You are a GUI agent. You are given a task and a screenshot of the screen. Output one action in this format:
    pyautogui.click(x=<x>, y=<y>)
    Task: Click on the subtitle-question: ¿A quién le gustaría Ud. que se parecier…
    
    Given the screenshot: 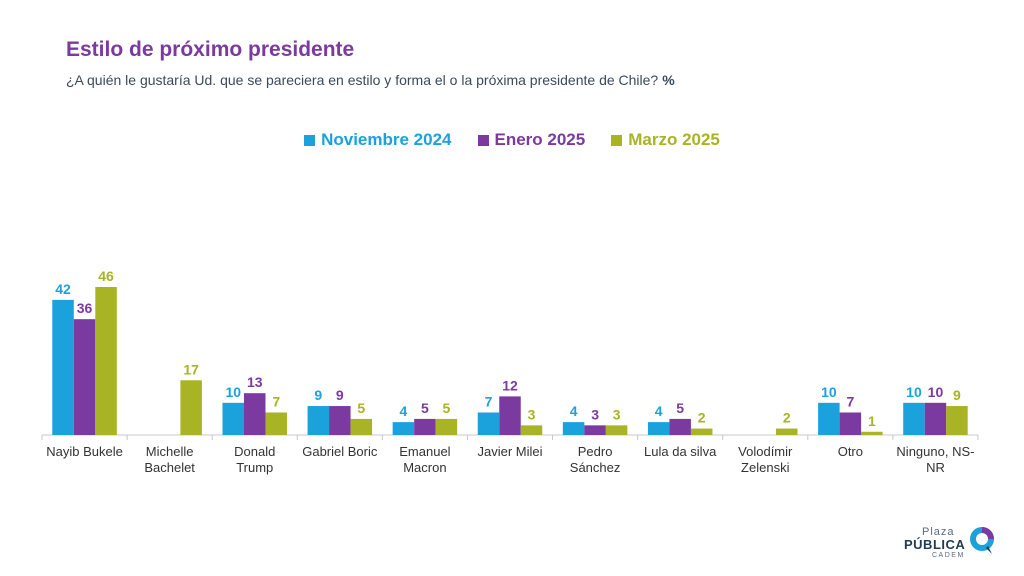 What is the action you would take?
    pyautogui.click(x=362, y=80)
    